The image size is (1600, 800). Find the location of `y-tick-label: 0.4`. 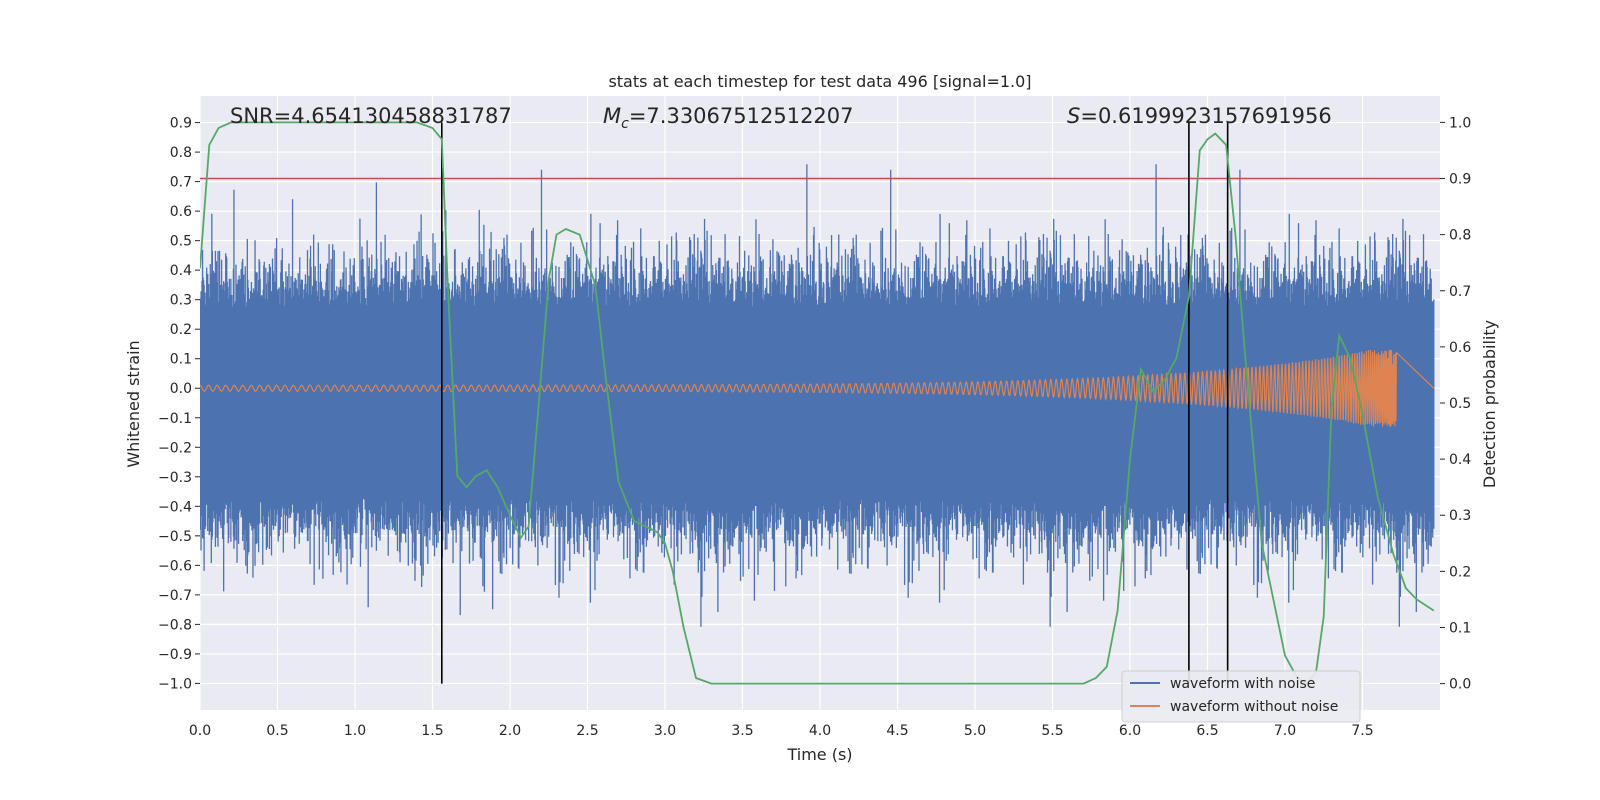

y-tick-label: 0.4 is located at coordinates (181, 271).